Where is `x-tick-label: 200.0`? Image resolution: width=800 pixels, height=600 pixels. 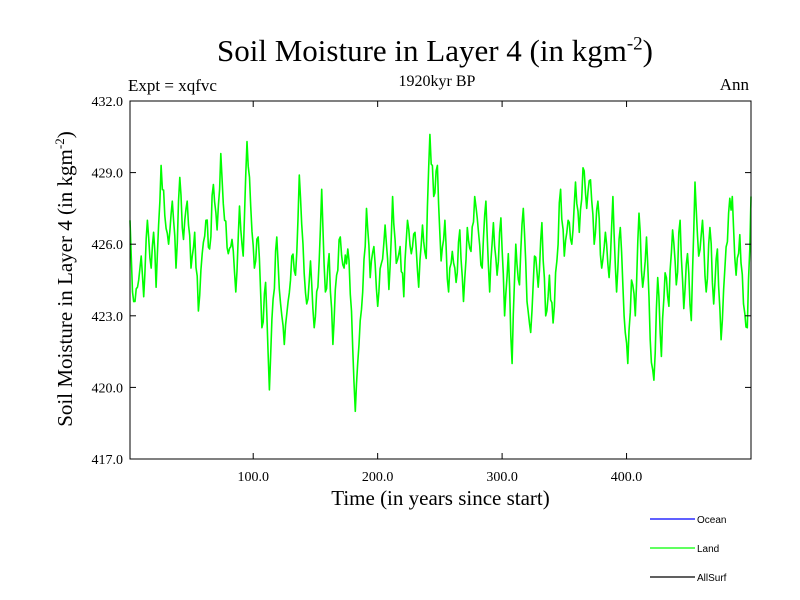 x-tick-label: 200.0 is located at coordinates (378, 477).